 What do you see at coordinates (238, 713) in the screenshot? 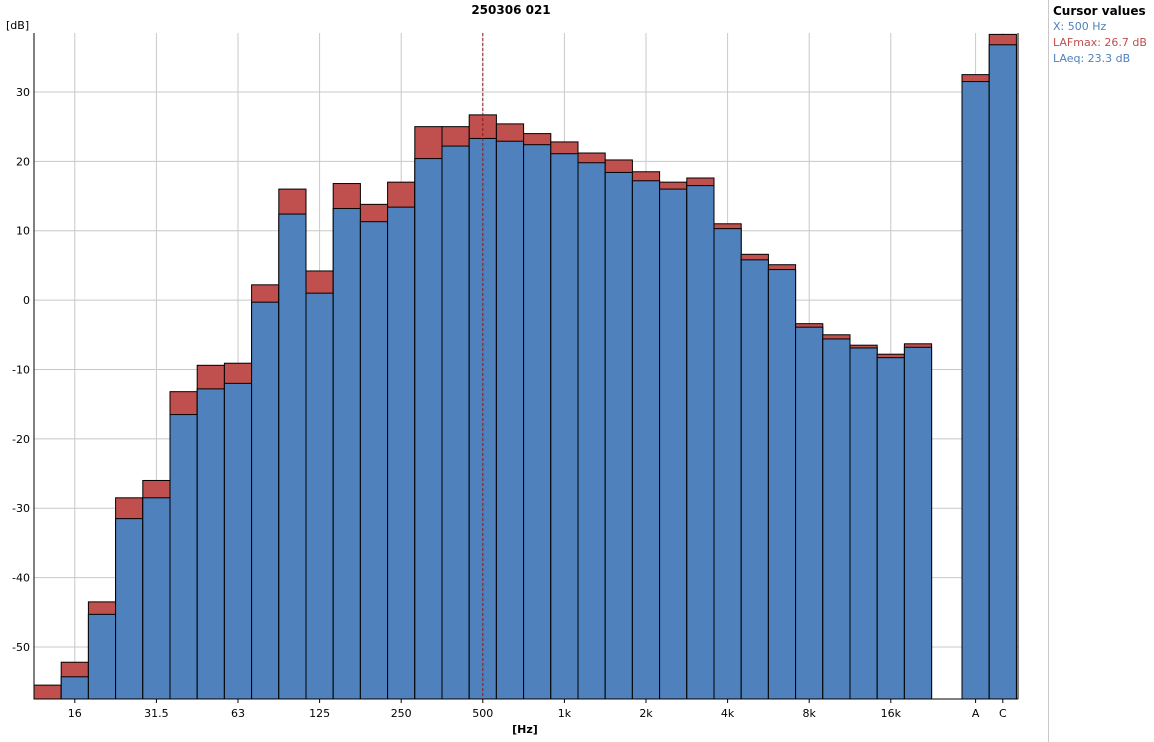
I see `x-tick-label: 63` at bounding box center [238, 713].